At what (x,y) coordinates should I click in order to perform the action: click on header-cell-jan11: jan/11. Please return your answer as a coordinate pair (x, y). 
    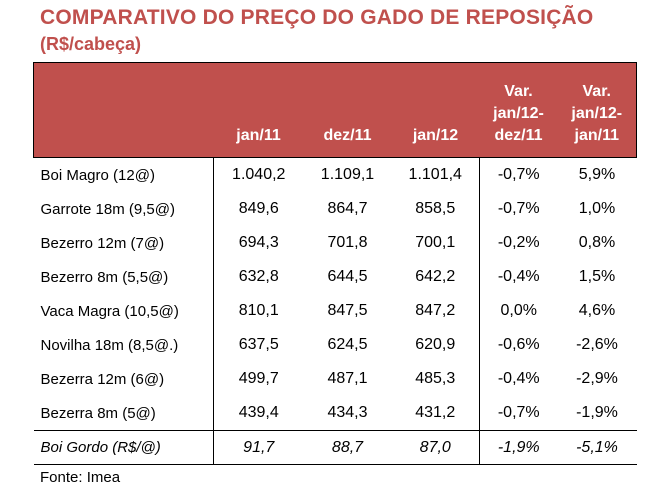
    Looking at the image, I should click on (258, 110).